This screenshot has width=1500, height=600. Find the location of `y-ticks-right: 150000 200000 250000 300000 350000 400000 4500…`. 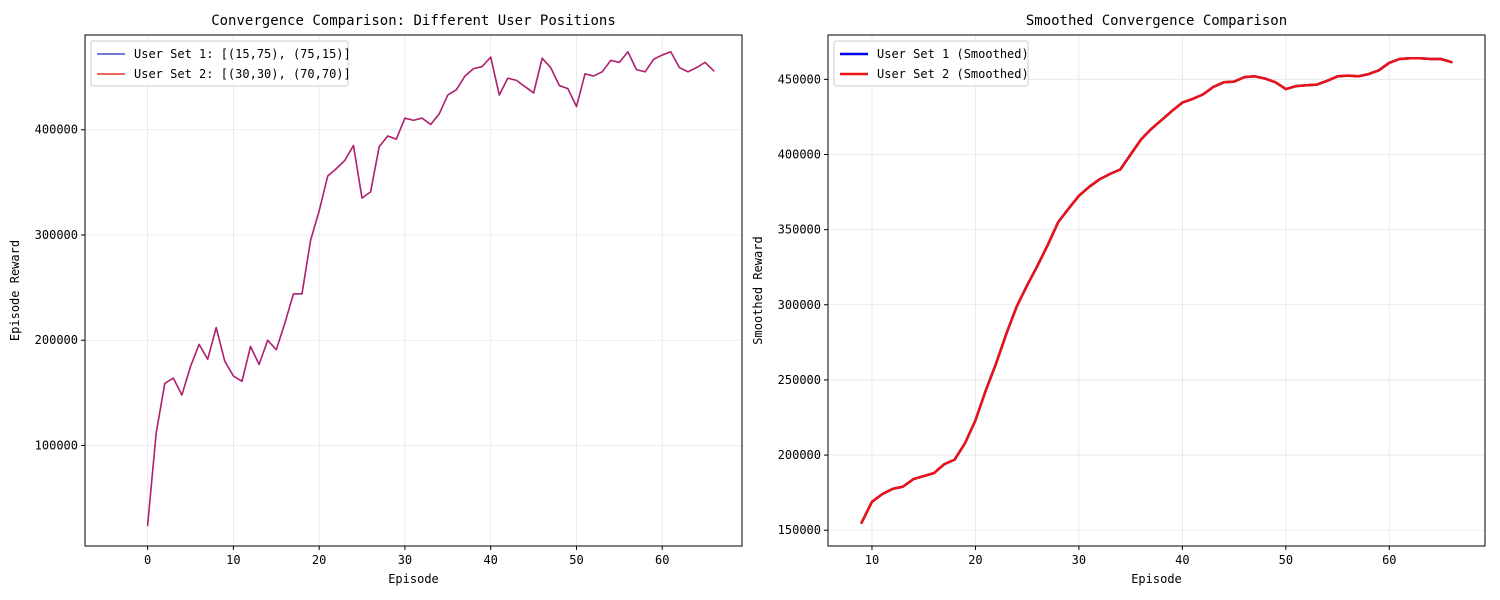

y-ticks-right: 150000 200000 250000 300000 350000 400000 4500… is located at coordinates (803, 304).